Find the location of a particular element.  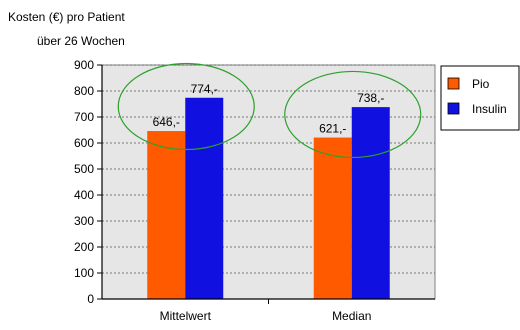

y-tick-label: 200 is located at coordinates (84, 247).